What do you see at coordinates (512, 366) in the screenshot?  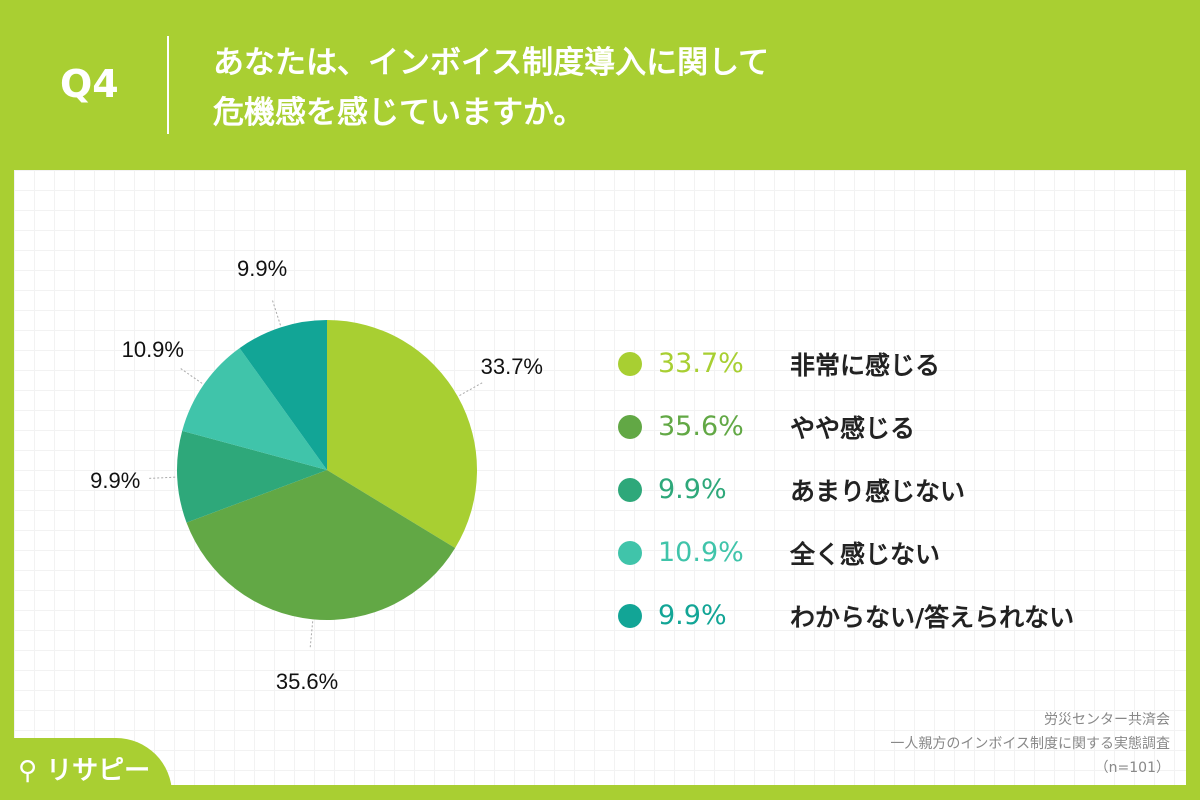 I see `data-label: 33.7%` at bounding box center [512, 366].